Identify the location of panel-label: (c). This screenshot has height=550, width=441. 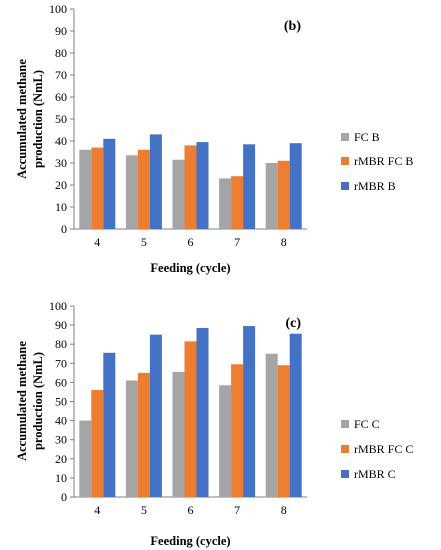
(293, 323).